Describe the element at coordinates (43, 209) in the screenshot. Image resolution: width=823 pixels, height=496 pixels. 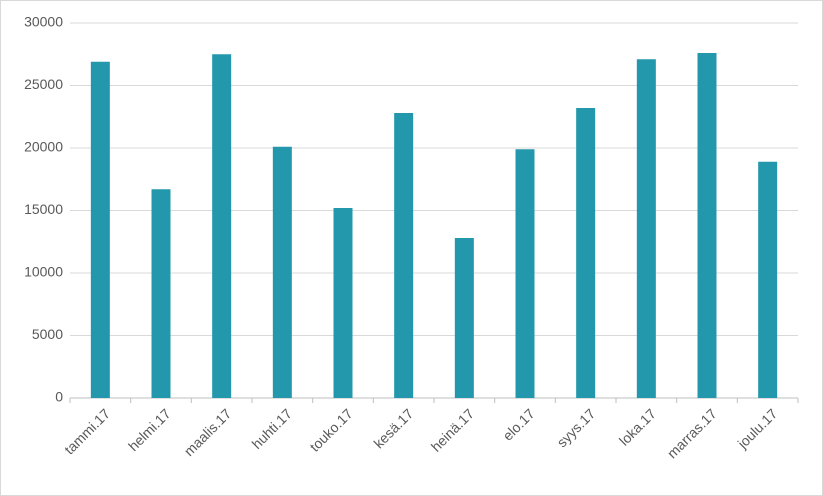
I see `y-tick-label: 15000` at that location.